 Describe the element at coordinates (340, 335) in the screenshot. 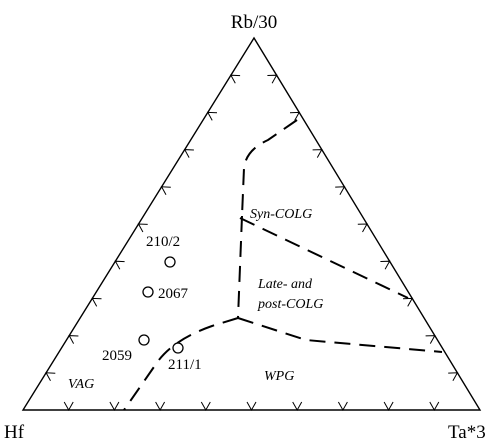

I see `boundary-wpg-top` at that location.